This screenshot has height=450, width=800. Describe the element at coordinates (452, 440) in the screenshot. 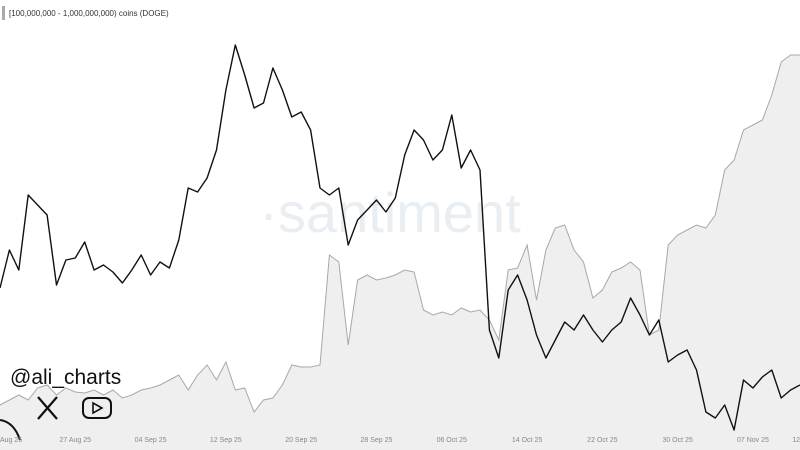

I see `x-tick-label: 06 Oct 25` at that location.